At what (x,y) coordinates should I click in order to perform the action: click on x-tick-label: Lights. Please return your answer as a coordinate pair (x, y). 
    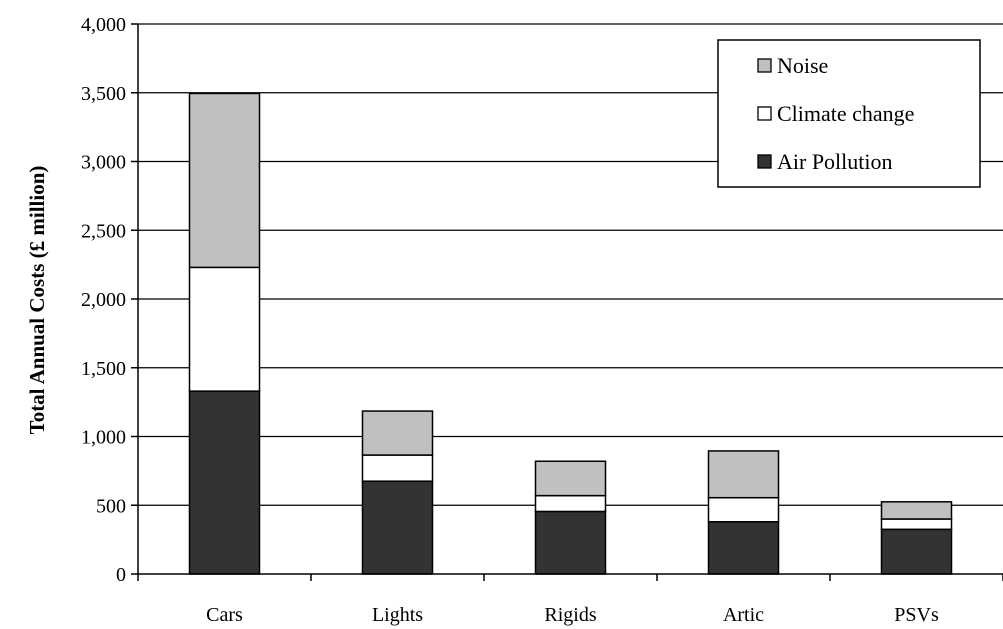
    Looking at the image, I should click on (397, 615).